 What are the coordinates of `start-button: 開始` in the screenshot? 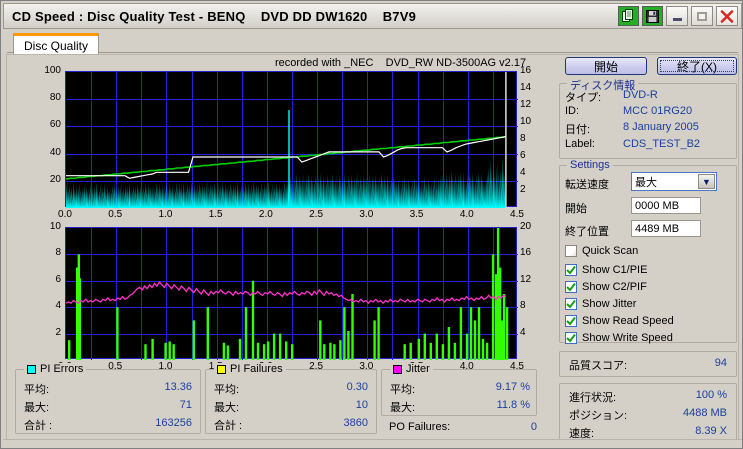 It's located at (606, 66).